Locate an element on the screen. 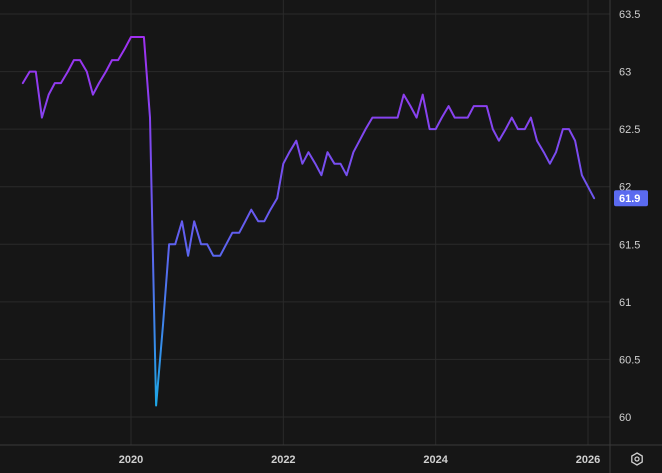  y-tick-label: 61 is located at coordinates (625, 303).